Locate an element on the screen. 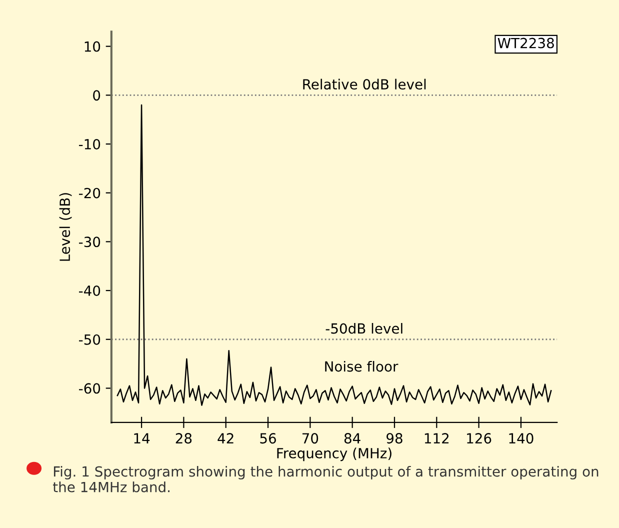 This screenshot has width=619, height=528. x-tick-label: 56 is located at coordinates (268, 438).